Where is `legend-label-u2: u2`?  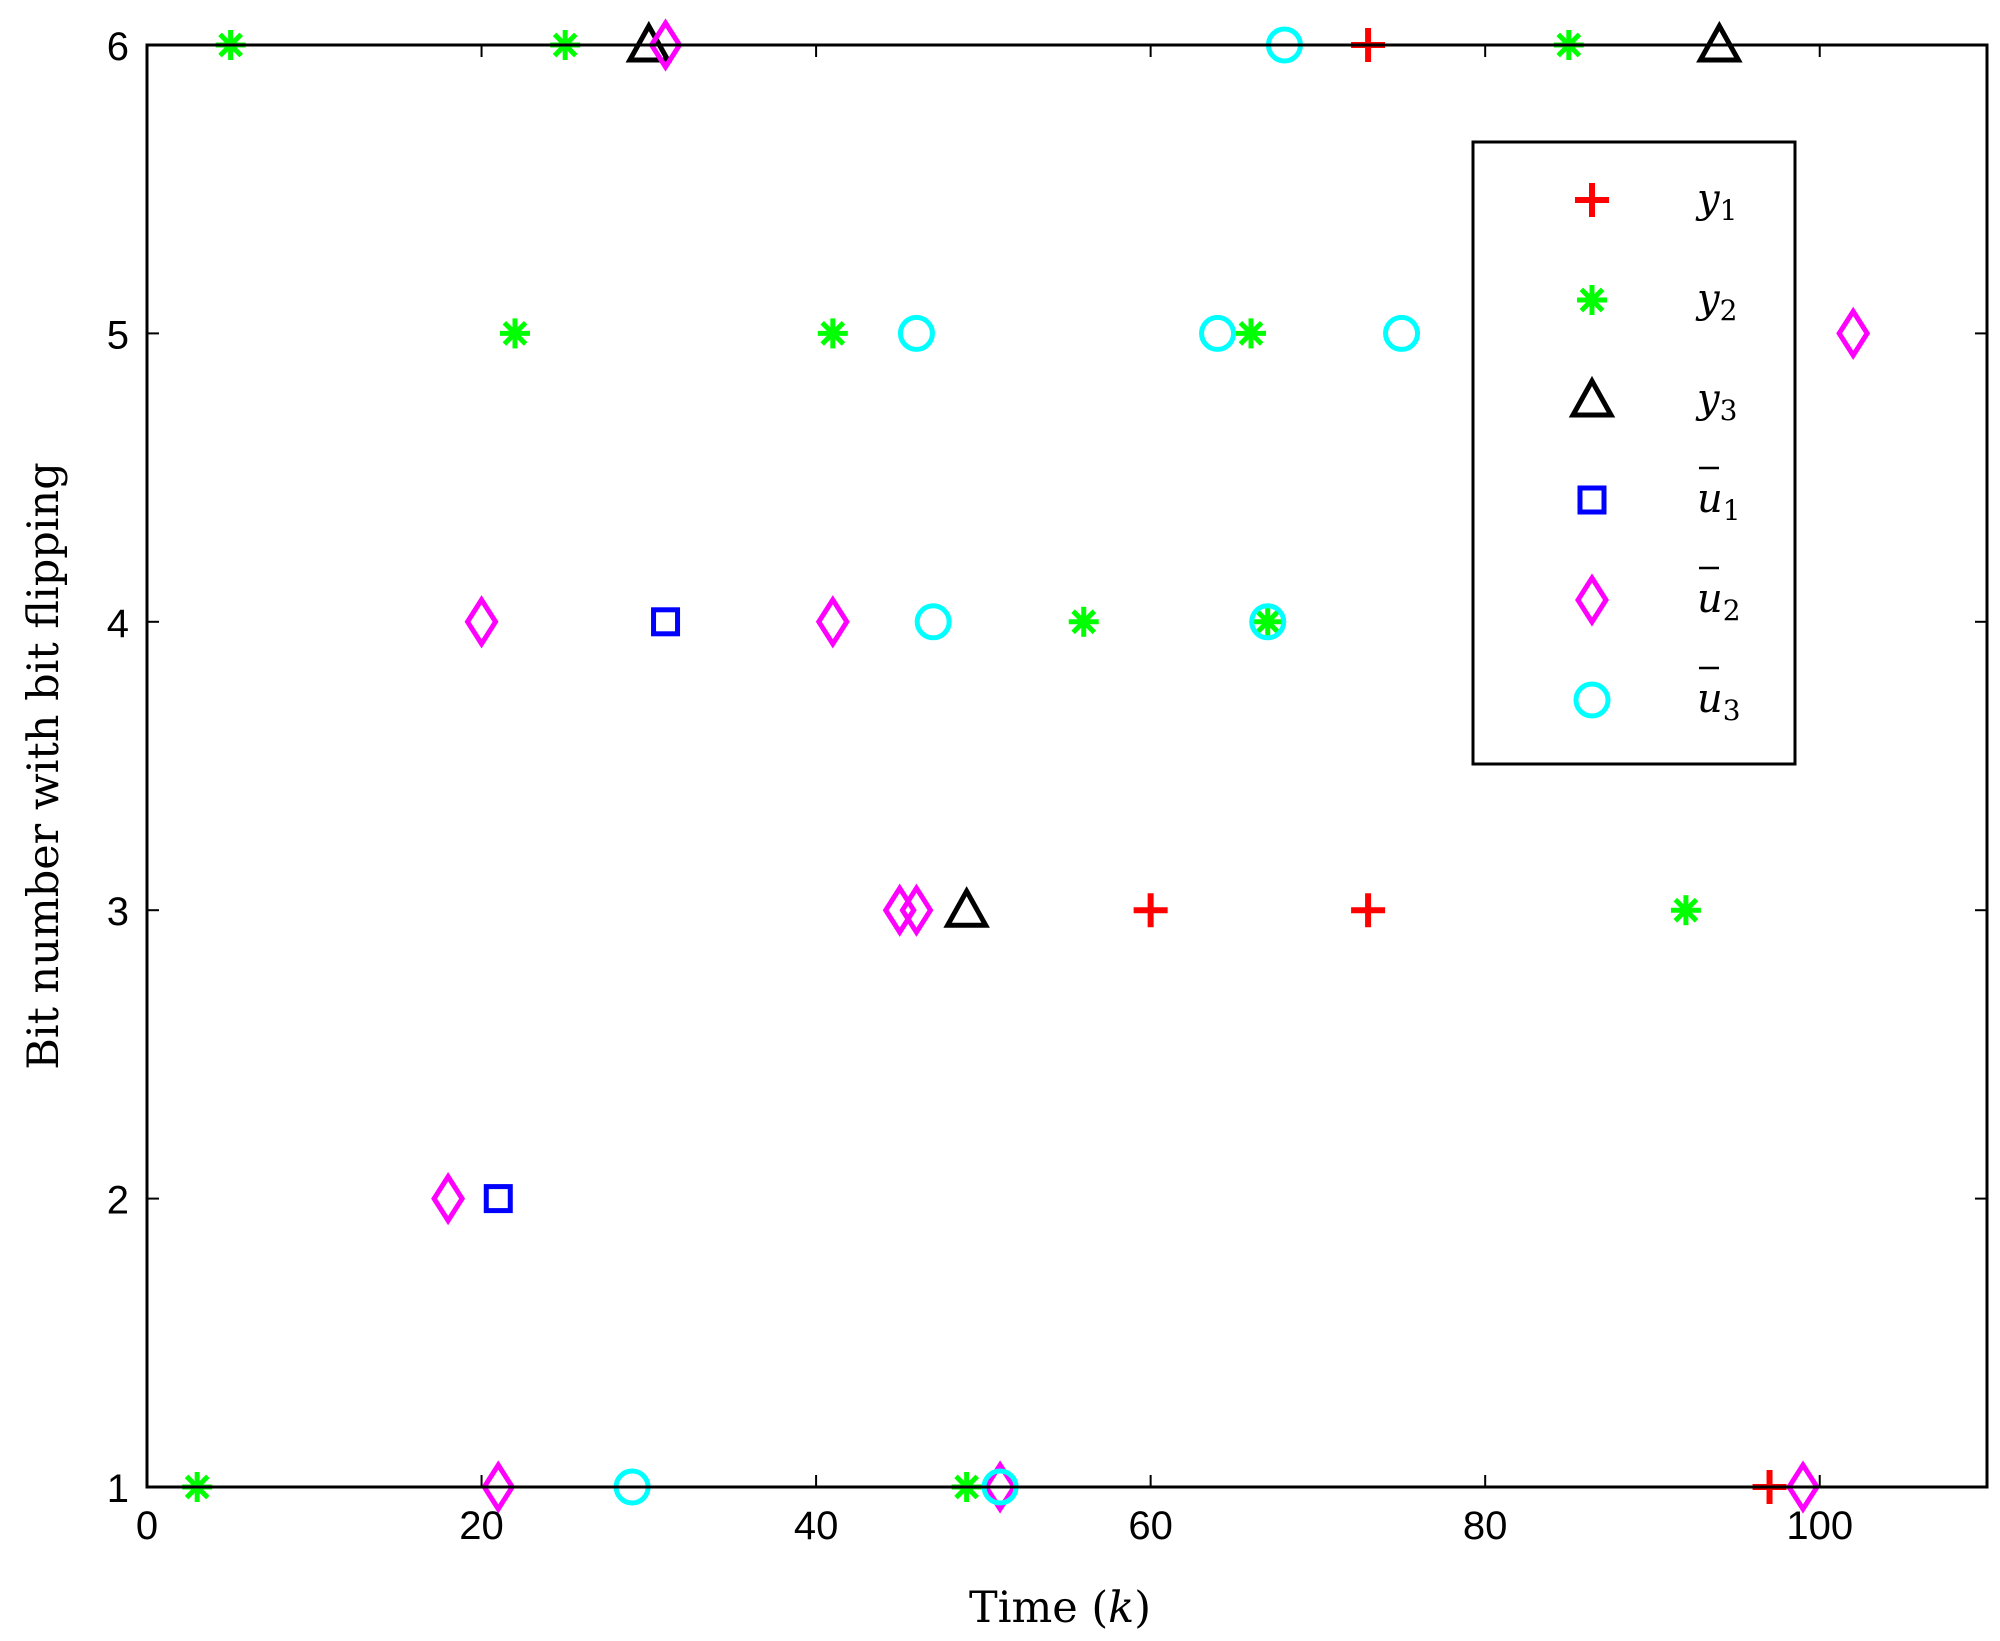
legend-label-u2: u2 is located at coordinates (1719, 601).